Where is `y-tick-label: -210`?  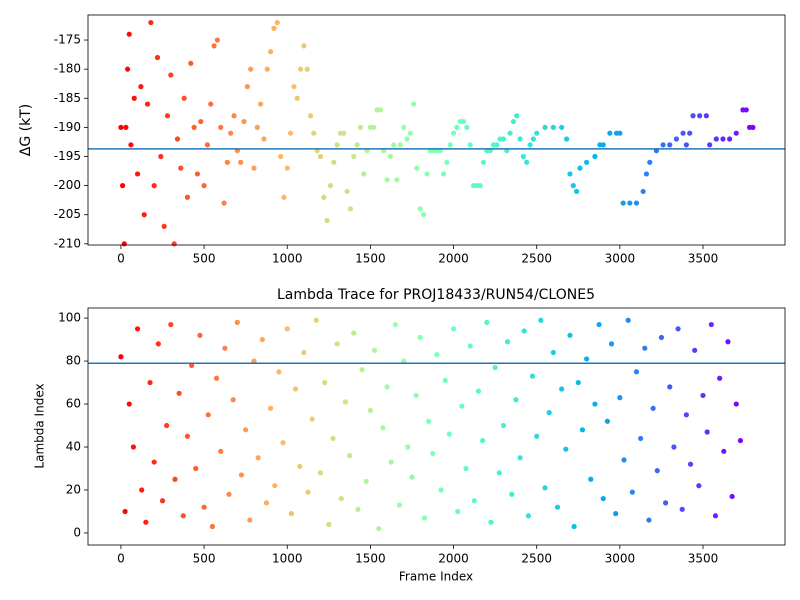 y-tick-label: -210 is located at coordinates (67, 243).